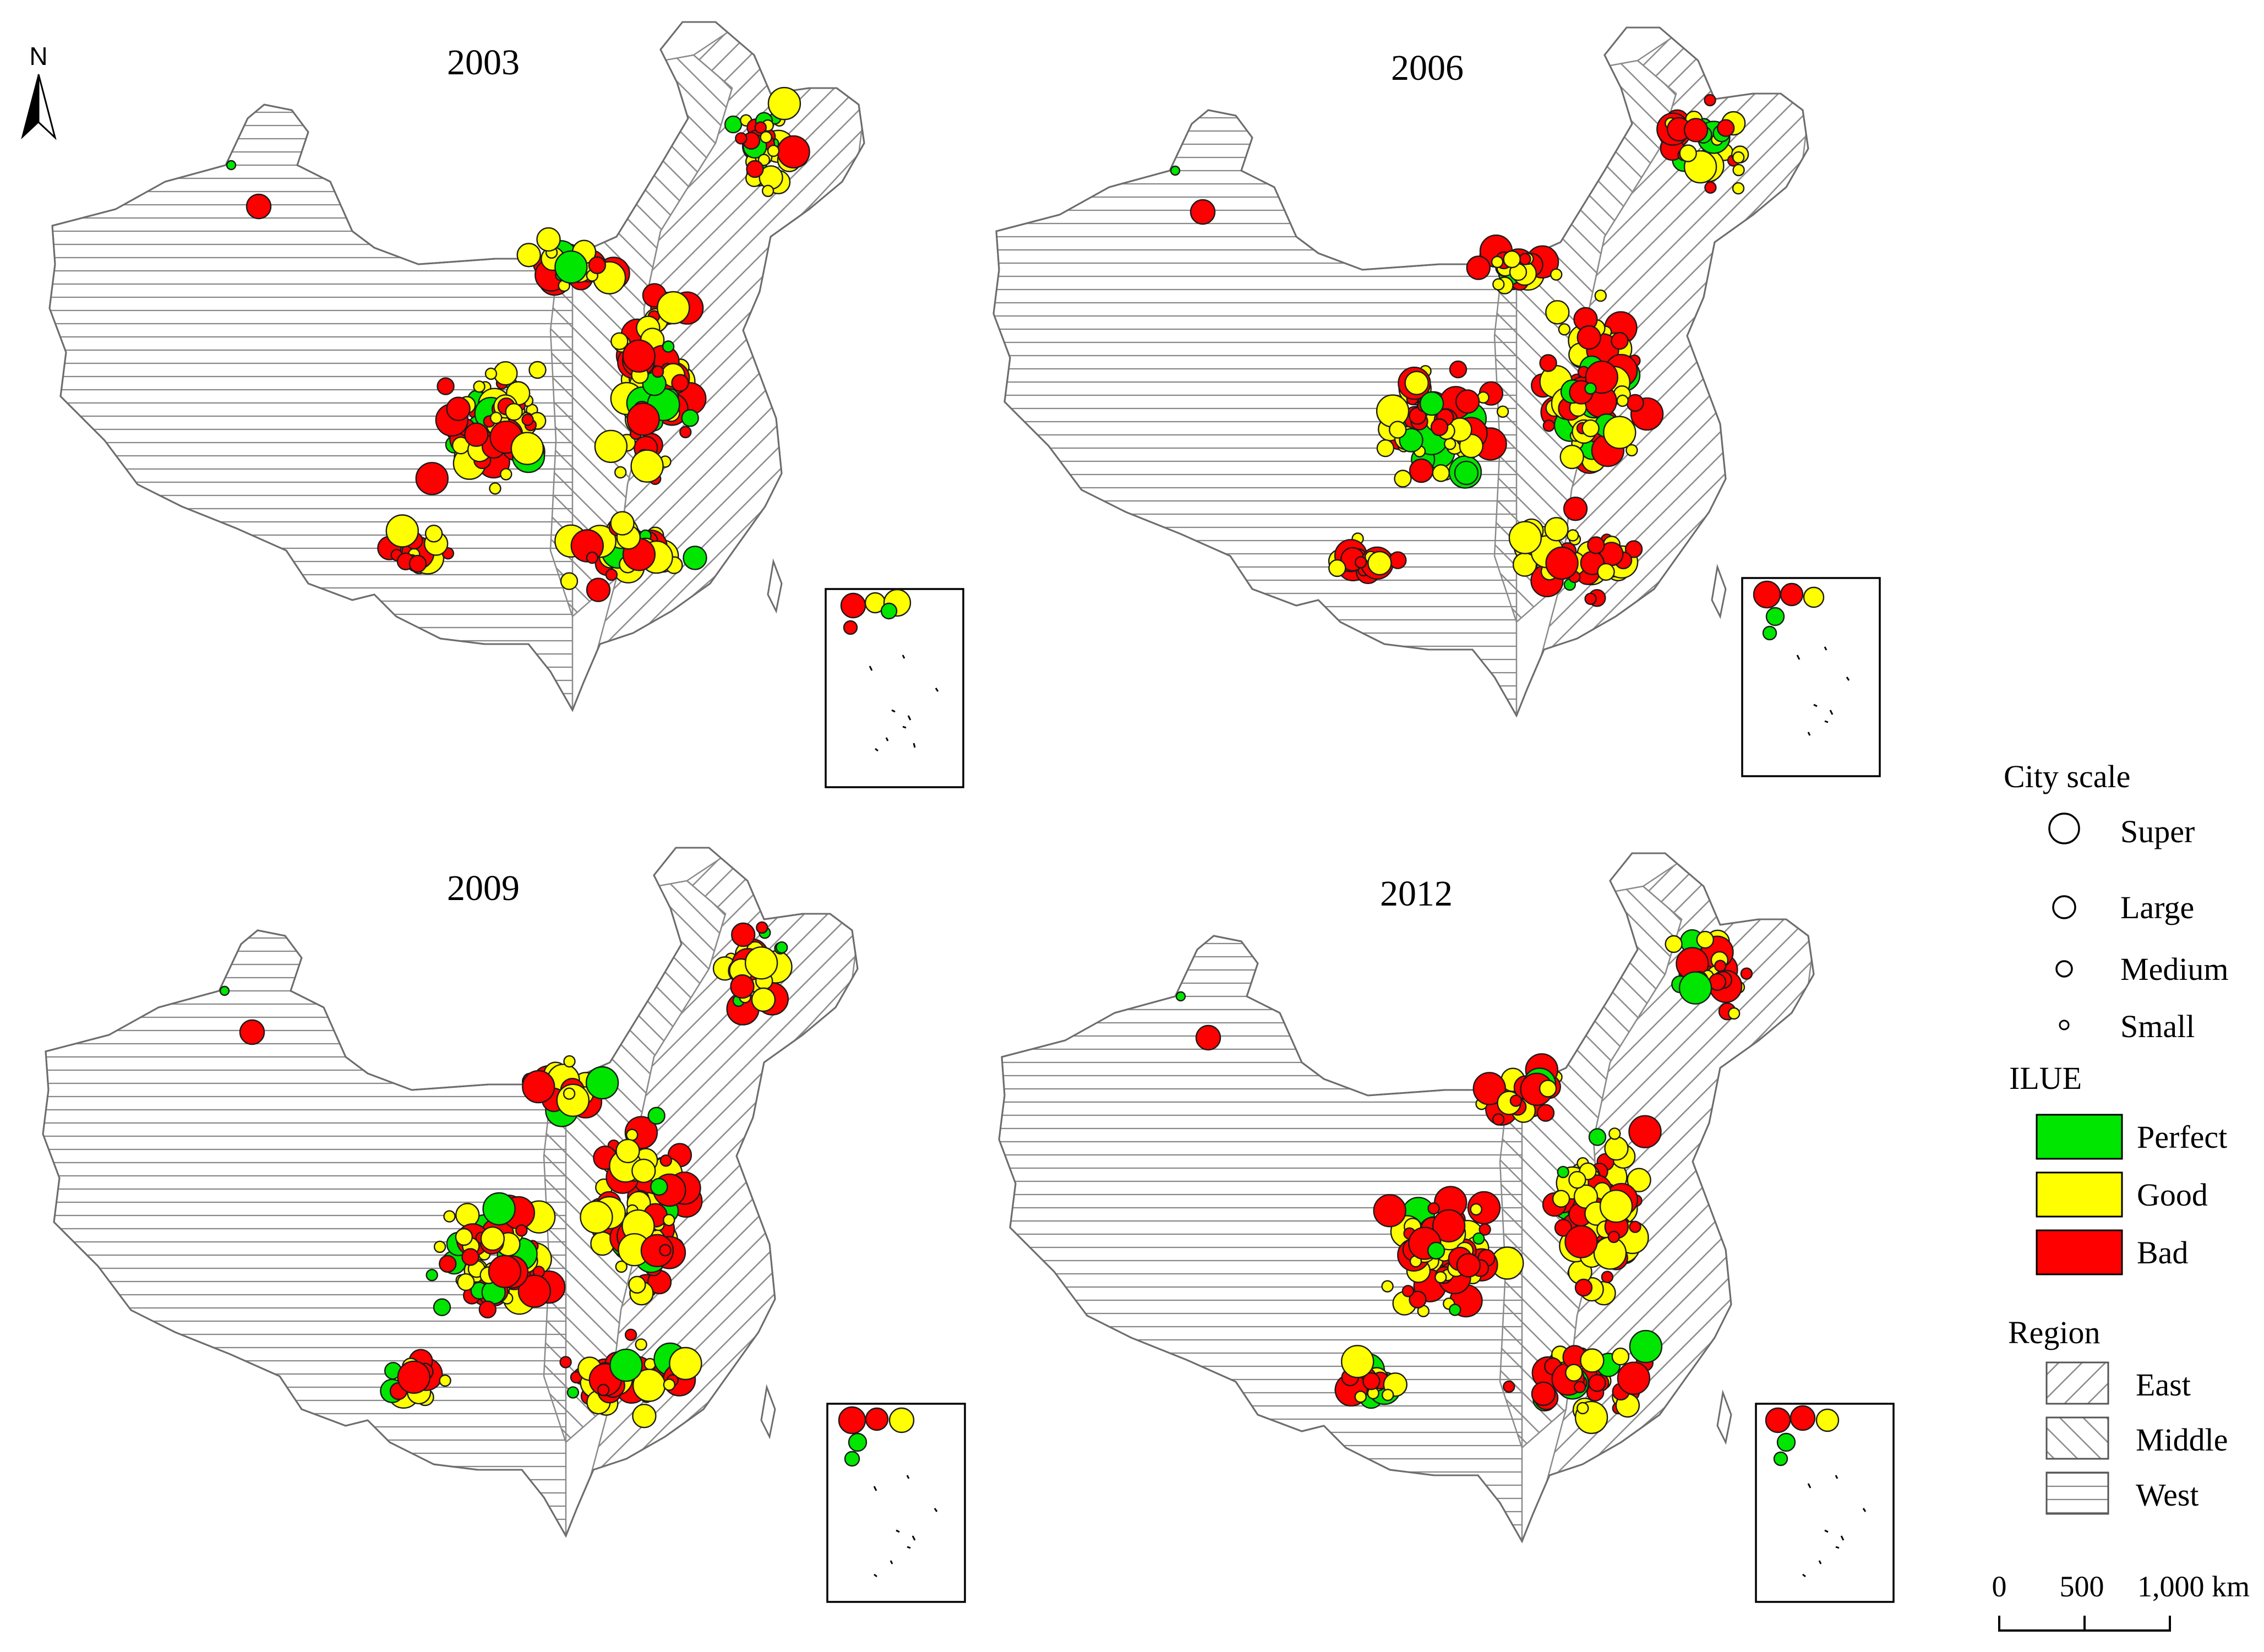  Describe the element at coordinates (2163, 1385) in the screenshot. I see `legend-region-east: East` at that location.